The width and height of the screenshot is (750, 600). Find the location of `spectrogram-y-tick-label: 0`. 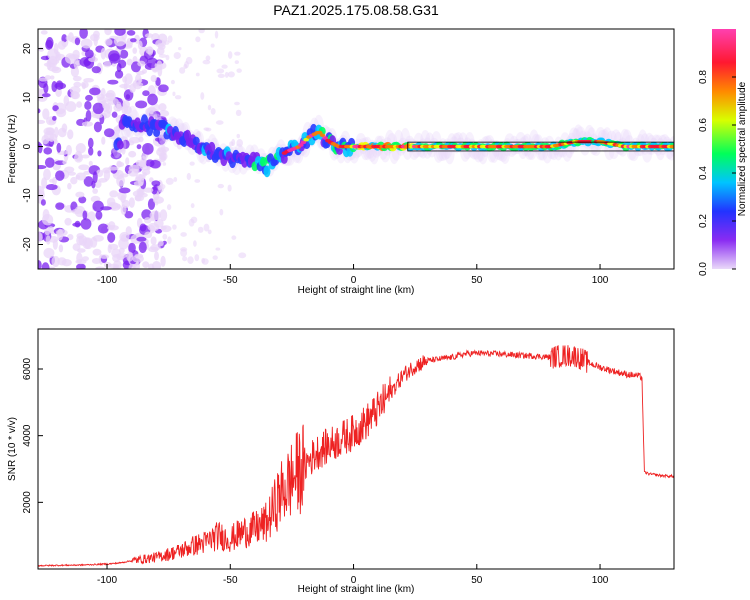

spectrogram-y-tick-label: 0 is located at coordinates (27, 146).